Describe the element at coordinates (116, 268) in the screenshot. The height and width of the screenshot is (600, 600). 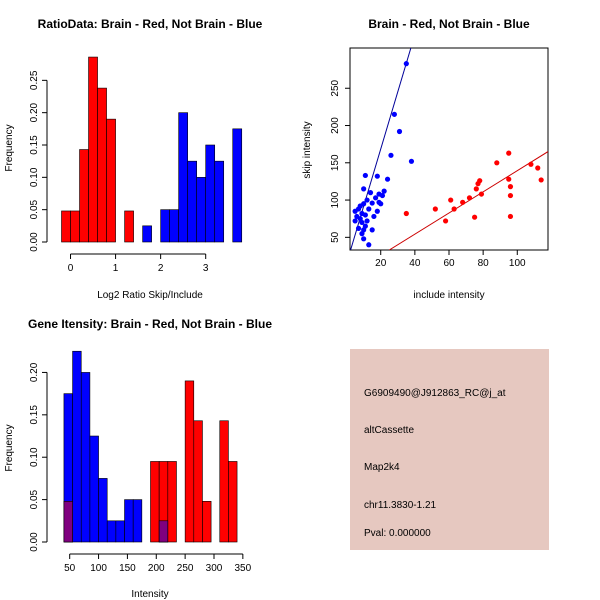
I see `ratio-x-tick-label: 1` at that location.